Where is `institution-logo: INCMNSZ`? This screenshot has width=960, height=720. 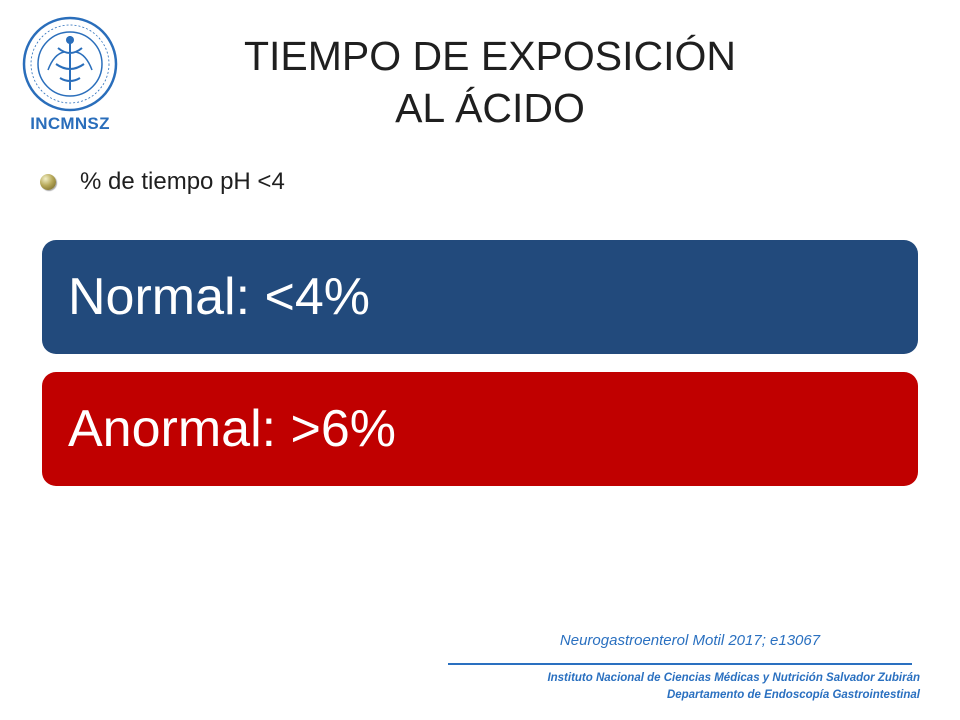 institution-logo: INCMNSZ is located at coordinates (70, 80).